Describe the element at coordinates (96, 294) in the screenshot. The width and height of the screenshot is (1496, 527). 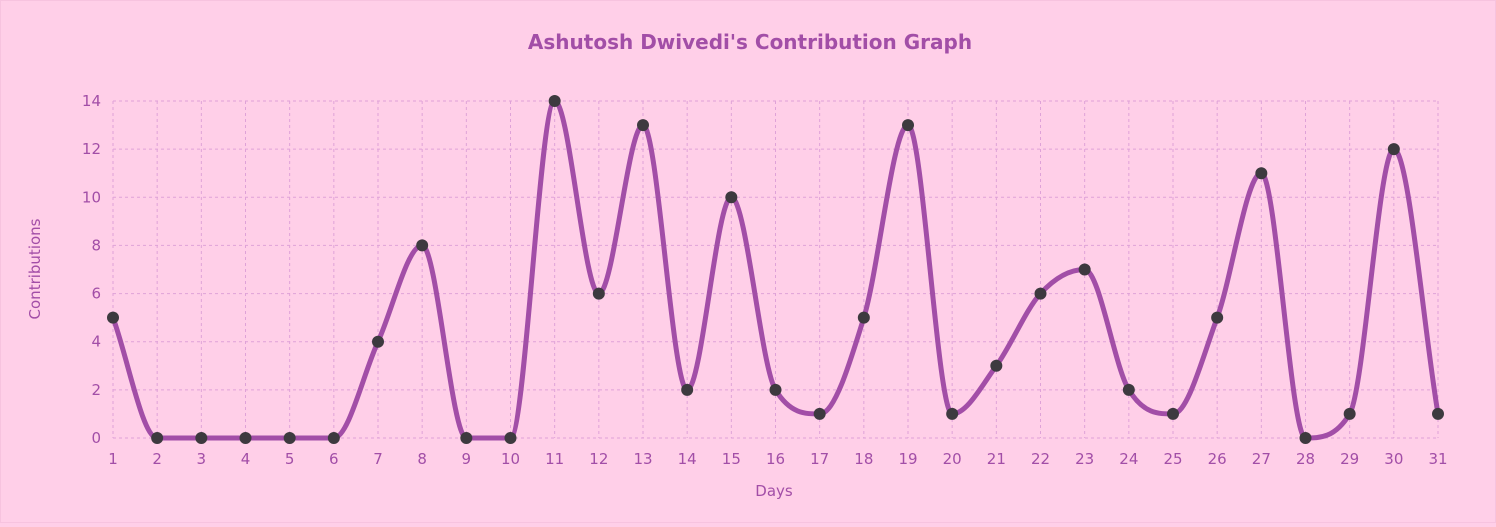
I see `y-tick-label: 6` at that location.